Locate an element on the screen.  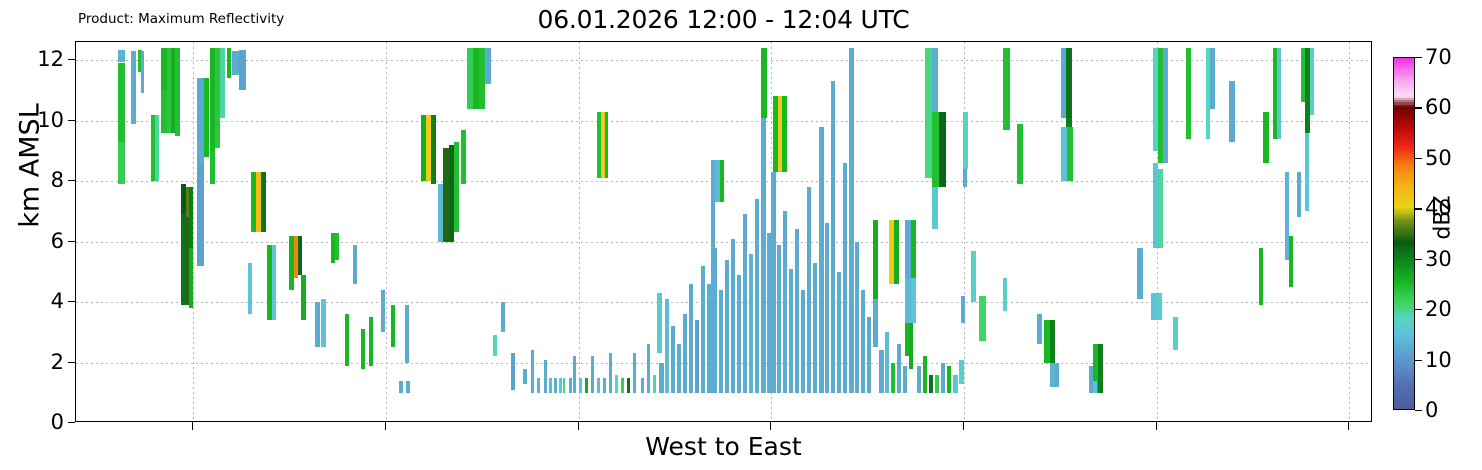
x-axis-label: West to East is located at coordinates (723, 446).